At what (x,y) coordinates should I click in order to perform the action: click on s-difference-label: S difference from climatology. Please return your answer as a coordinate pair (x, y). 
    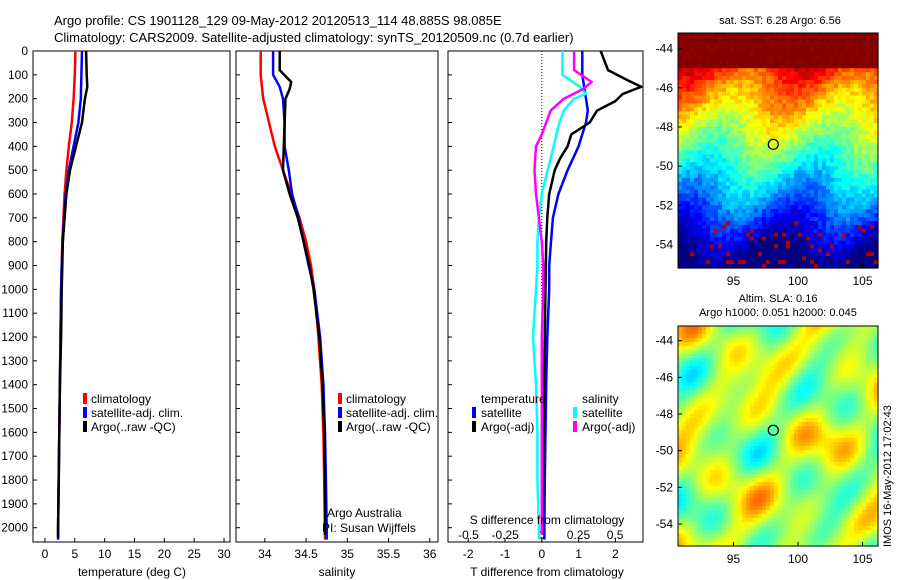
    Looking at the image, I should click on (547, 520).